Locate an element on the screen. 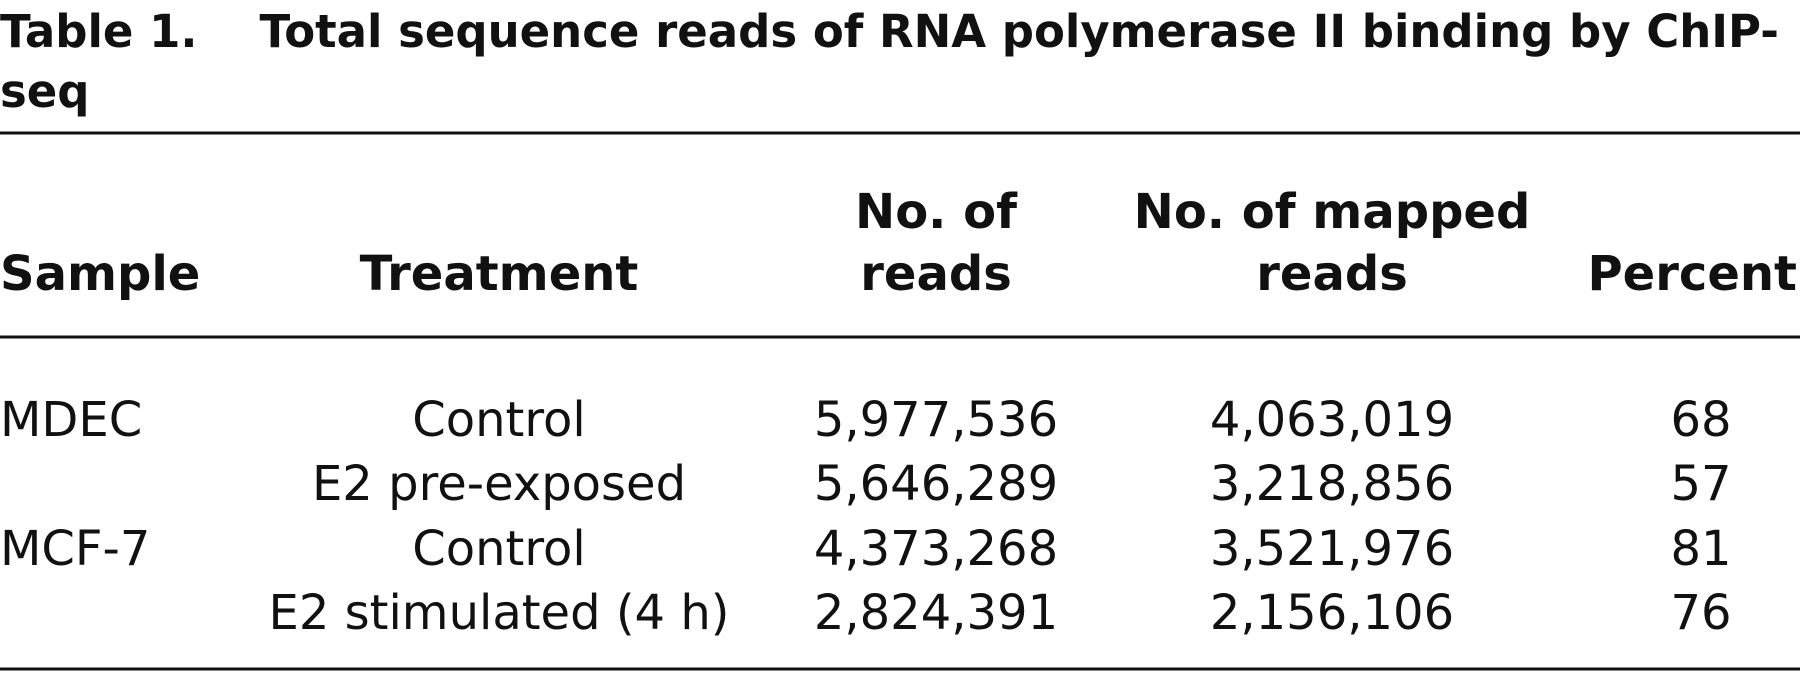 The width and height of the screenshot is (1800, 674). cell: E2 pre-exposed is located at coordinates (499, 484).